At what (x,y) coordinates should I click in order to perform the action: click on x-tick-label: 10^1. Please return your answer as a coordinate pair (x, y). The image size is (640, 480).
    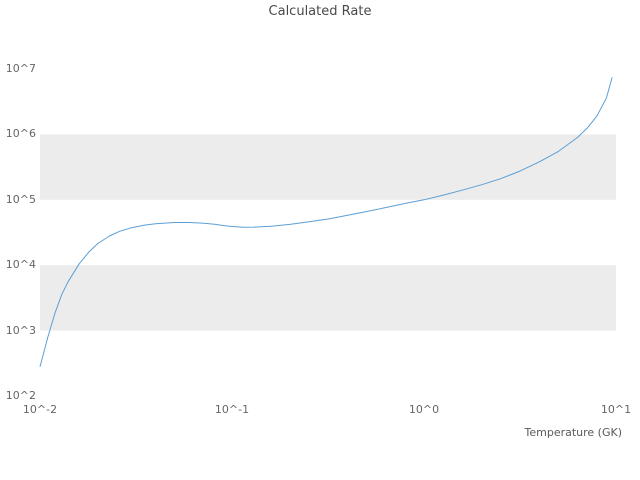
    Looking at the image, I should click on (616, 409).